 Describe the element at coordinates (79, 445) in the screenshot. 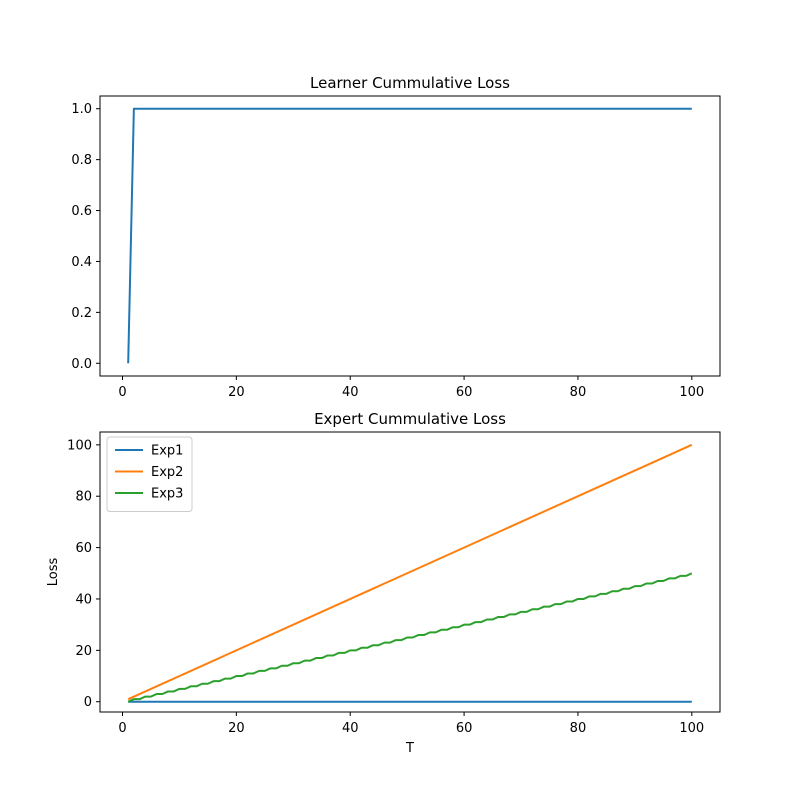

I see `y-tick-label: 100` at that location.